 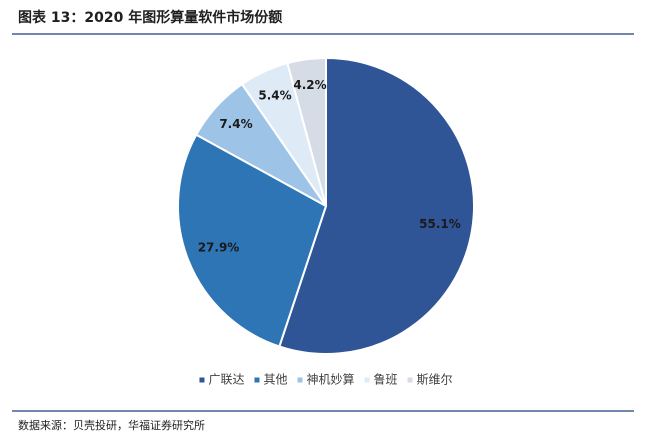 I want to click on data-label: 5.4%, so click(x=274, y=95).